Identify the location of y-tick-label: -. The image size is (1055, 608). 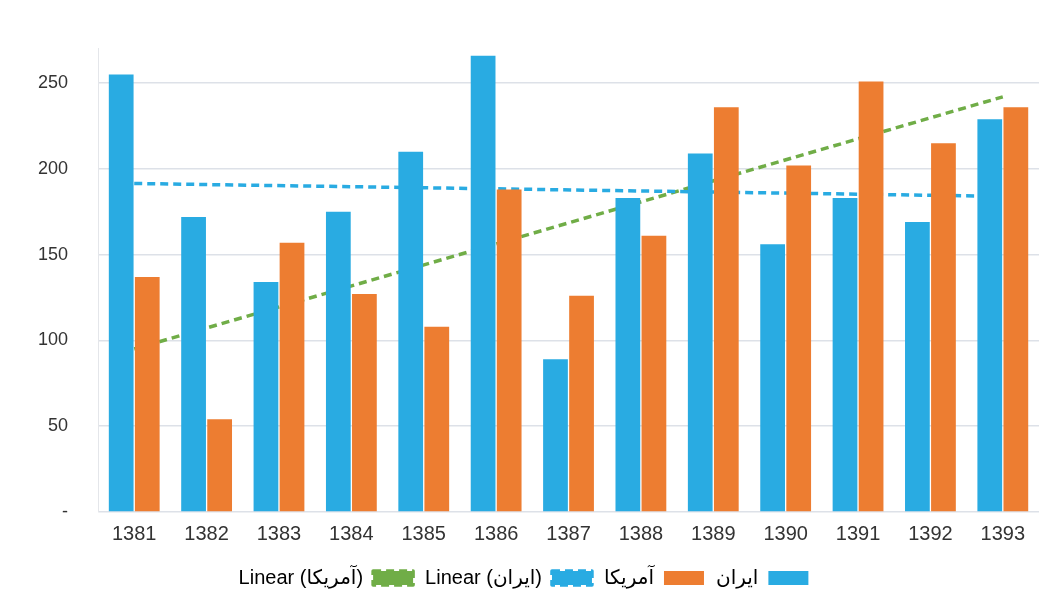
(65, 510).